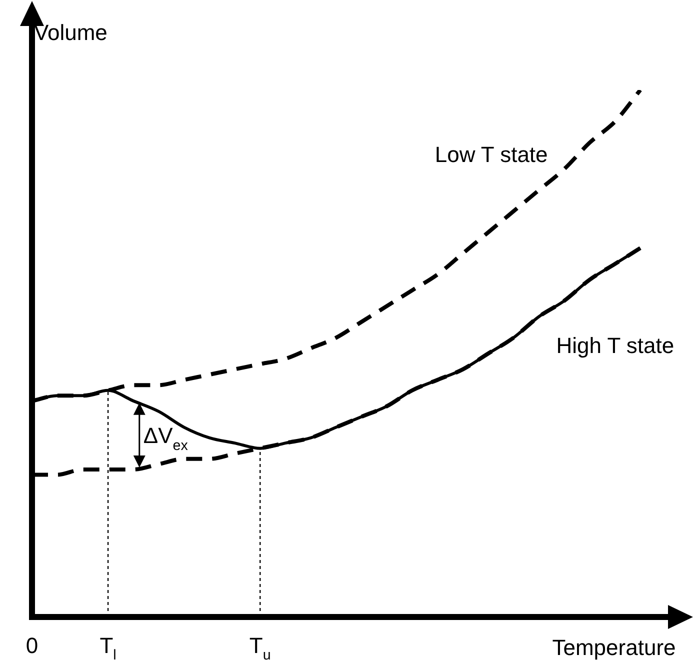 The height and width of the screenshot is (671, 694). What do you see at coordinates (491, 155) in the screenshot?
I see `series-label: Low T state` at bounding box center [491, 155].